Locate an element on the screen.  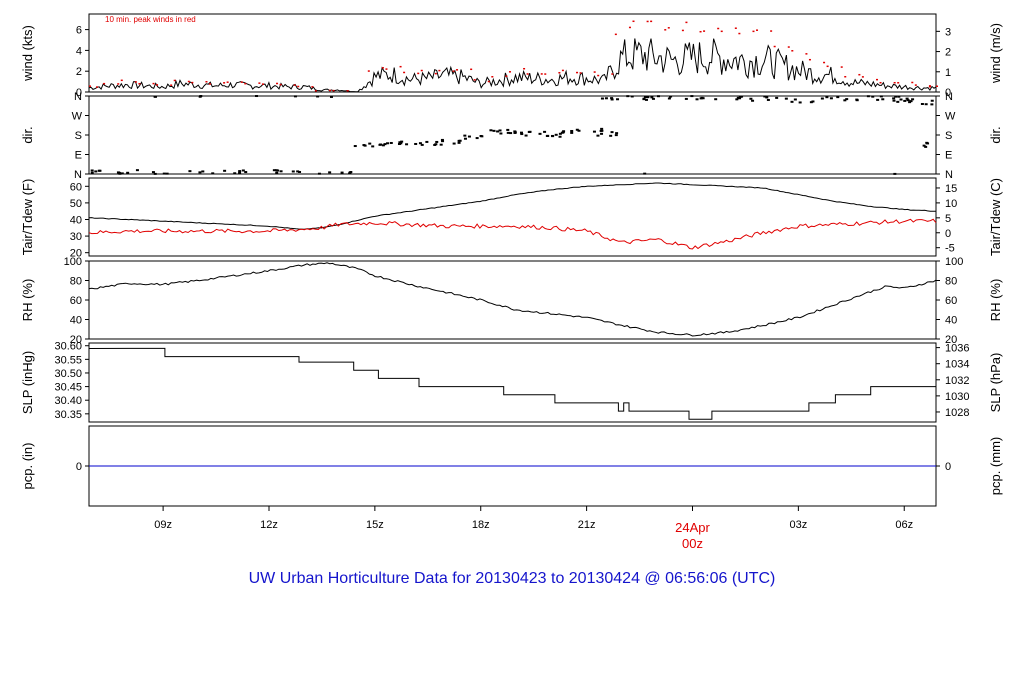
y-tick-label-right: 2 is located at coordinates (948, 53).